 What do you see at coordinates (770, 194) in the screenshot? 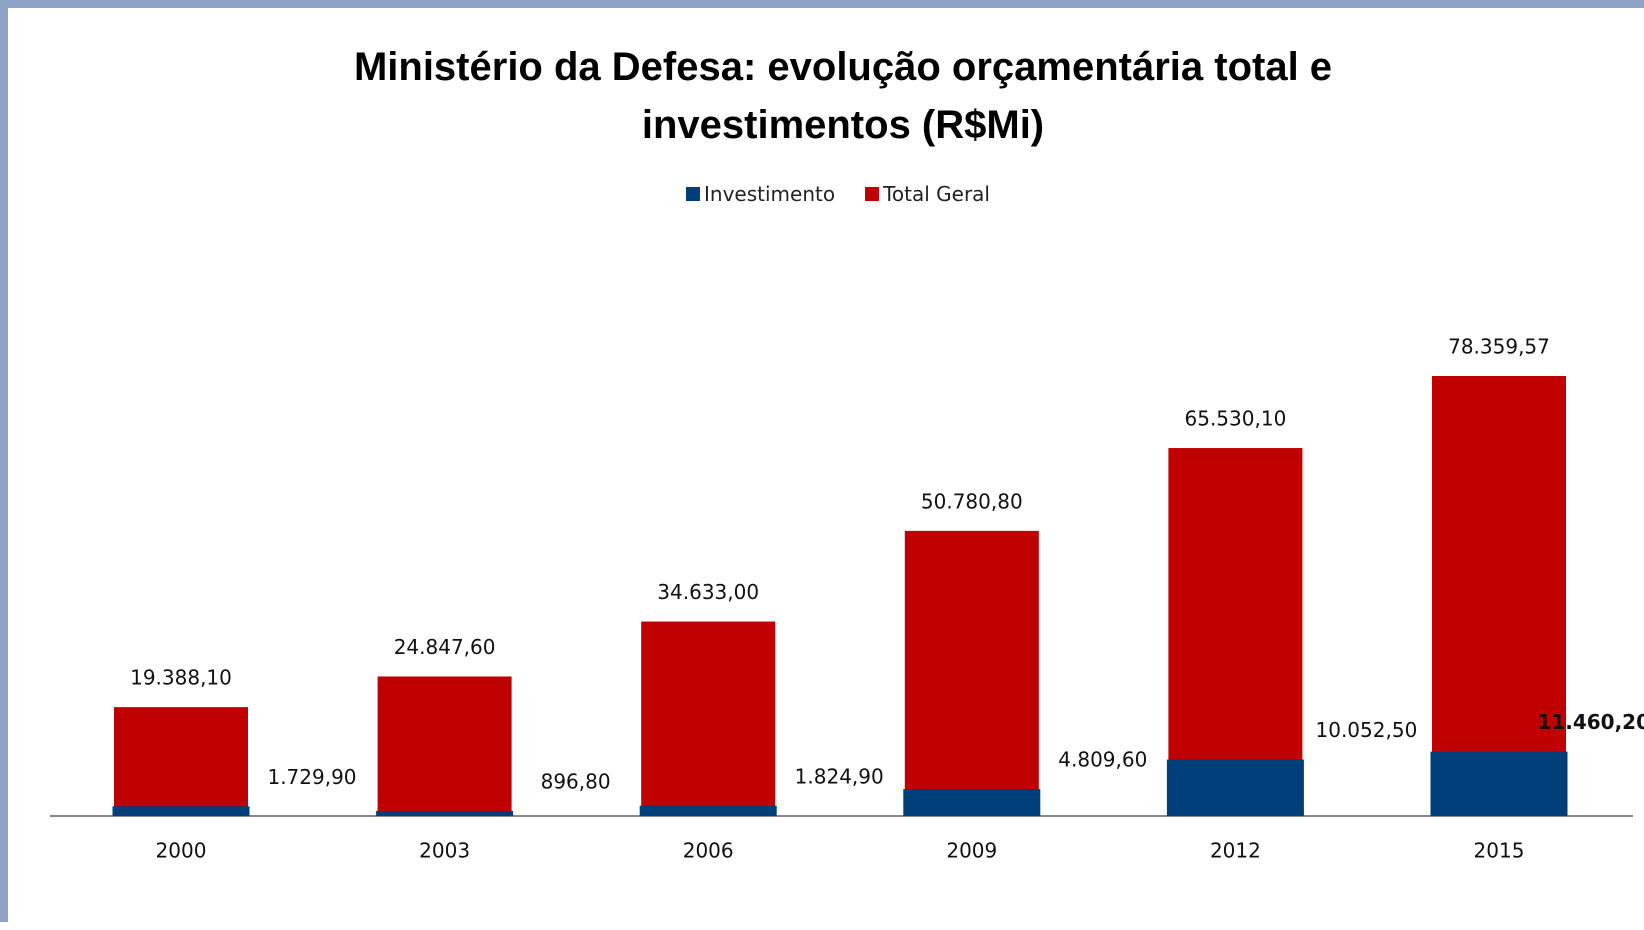
I see `legend-label: Investimento` at bounding box center [770, 194].